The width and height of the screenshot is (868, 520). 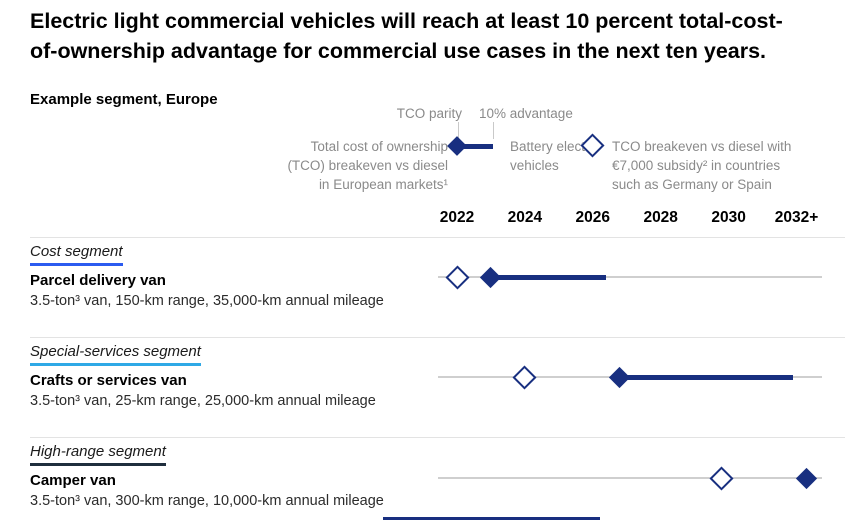 I want to click on legend-parity-label: TCO parity, so click(x=429, y=113).